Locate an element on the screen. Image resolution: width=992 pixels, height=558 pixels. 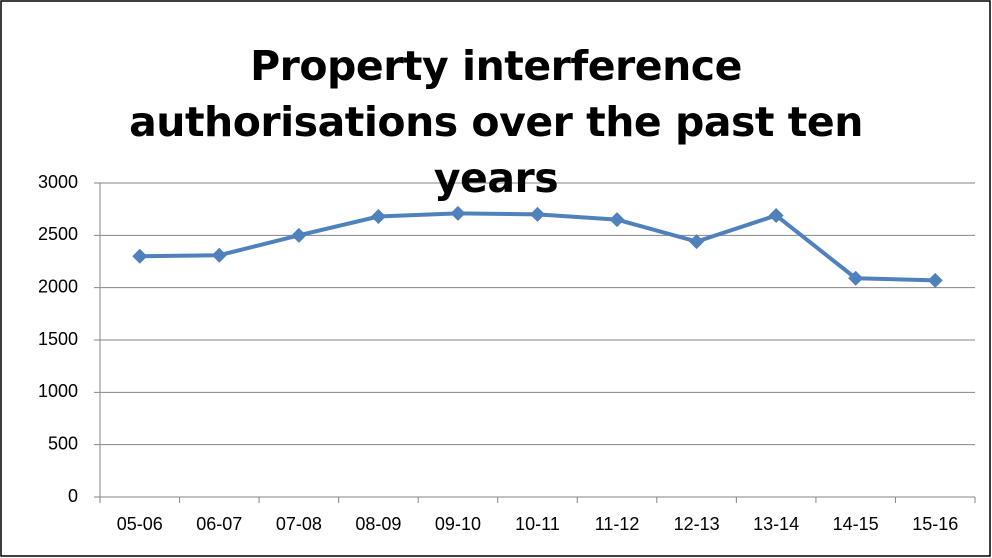
x-tick-label: 10-11 is located at coordinates (537, 524).